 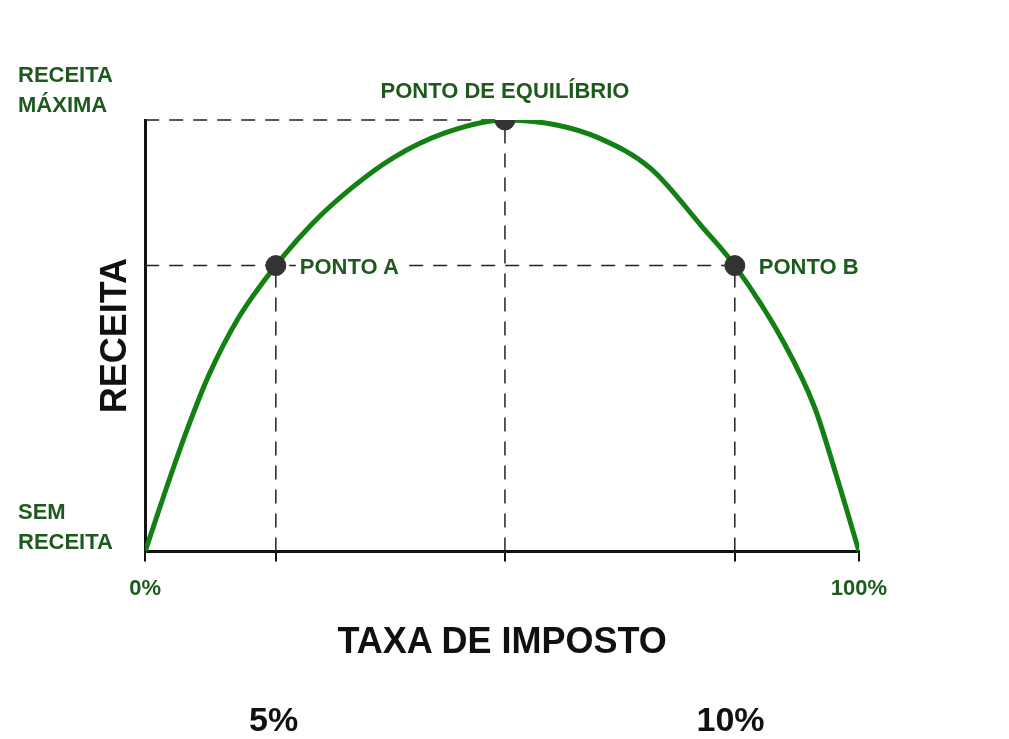 What do you see at coordinates (274, 719) in the screenshot?
I see `text: 5%` at bounding box center [274, 719].